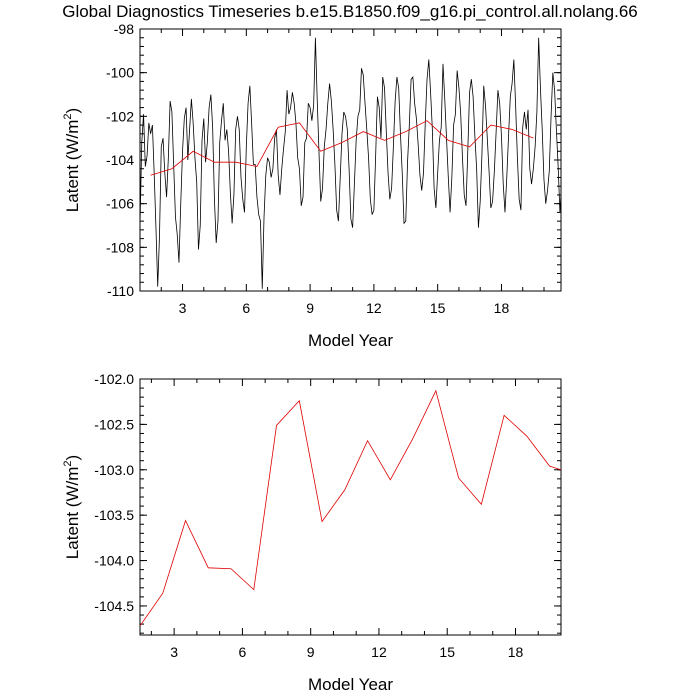  I want to click on y-tick-label: -98, so click(124, 29).